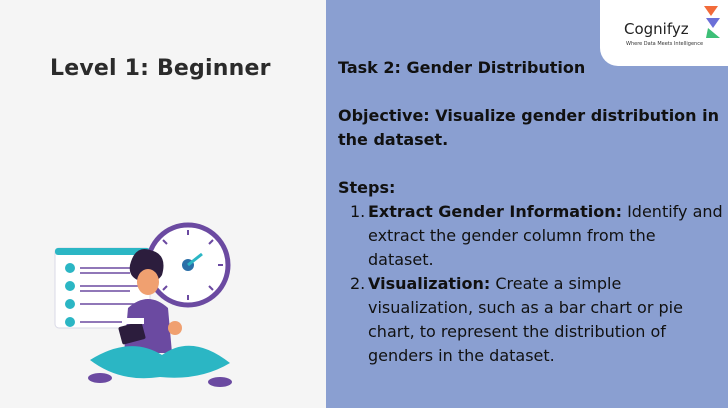  What do you see at coordinates (462, 67) in the screenshot?
I see `task-title: Task 2: Gender Distribution` at bounding box center [462, 67].